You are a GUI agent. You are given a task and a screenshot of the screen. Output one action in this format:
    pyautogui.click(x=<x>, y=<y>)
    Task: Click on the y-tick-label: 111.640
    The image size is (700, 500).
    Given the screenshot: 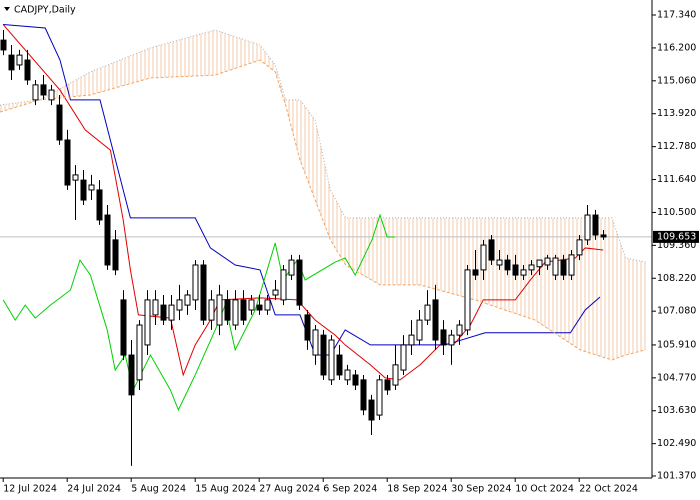 What is the action you would take?
    pyautogui.click(x=676, y=179)
    